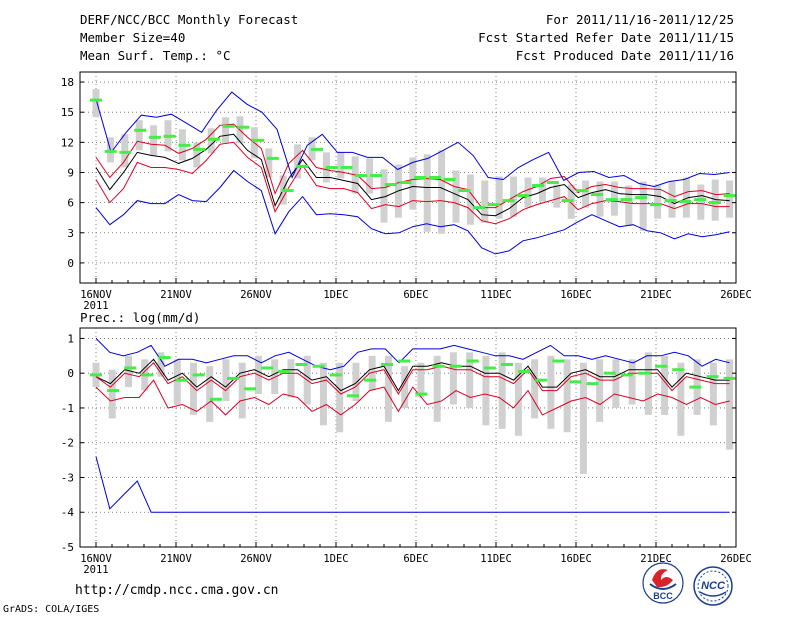  I want to click on period-label: For 2011/11/16-2011/12/25, so click(639, 19).